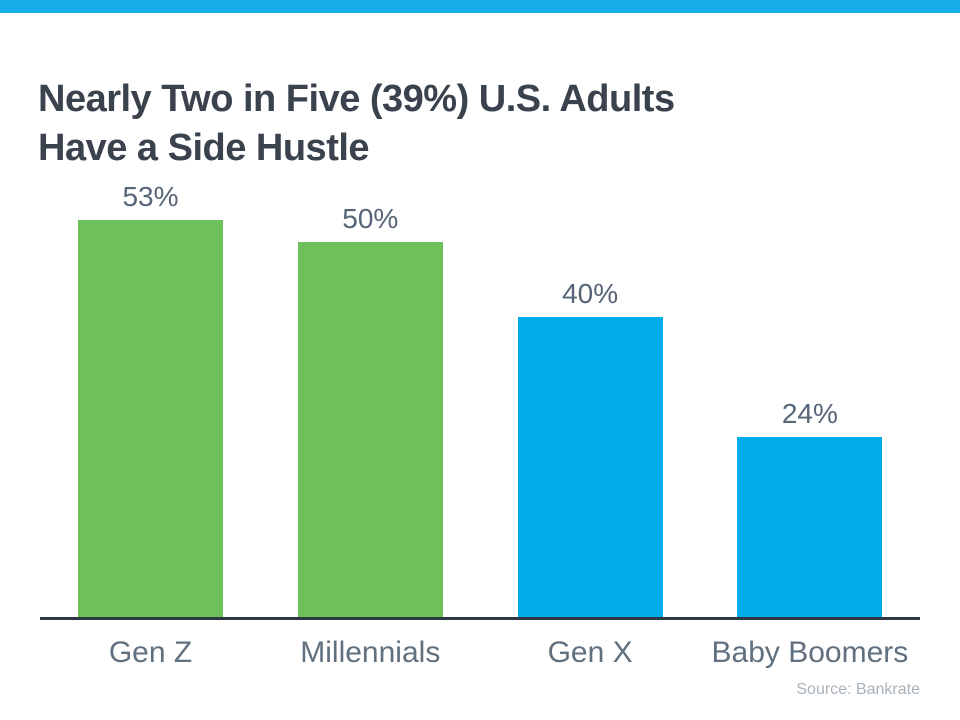  What do you see at coordinates (150, 652) in the screenshot?
I see `x-axis-label-gen-z: Gen Z` at bounding box center [150, 652].